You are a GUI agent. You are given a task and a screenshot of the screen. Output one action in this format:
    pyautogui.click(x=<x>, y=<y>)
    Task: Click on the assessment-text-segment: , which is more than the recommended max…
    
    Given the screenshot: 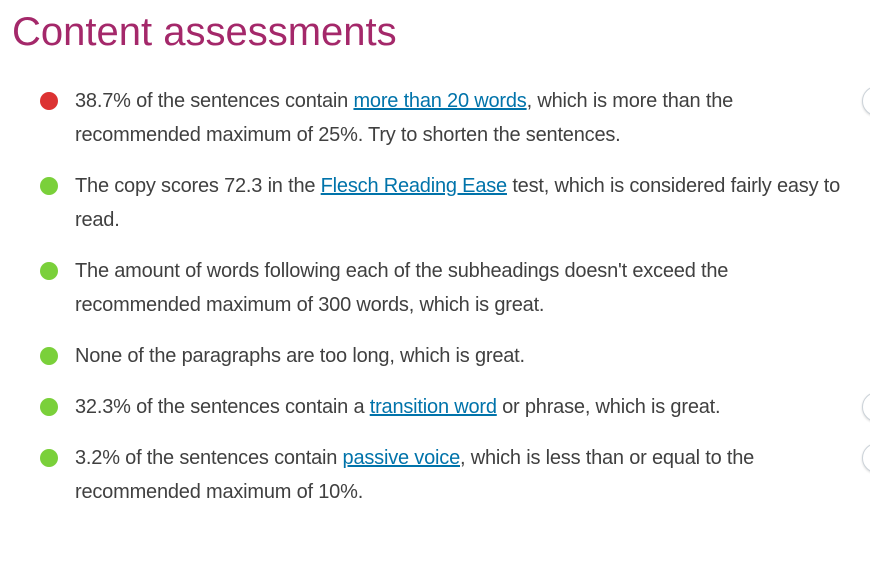 What is the action you would take?
    pyautogui.click(x=404, y=118)
    